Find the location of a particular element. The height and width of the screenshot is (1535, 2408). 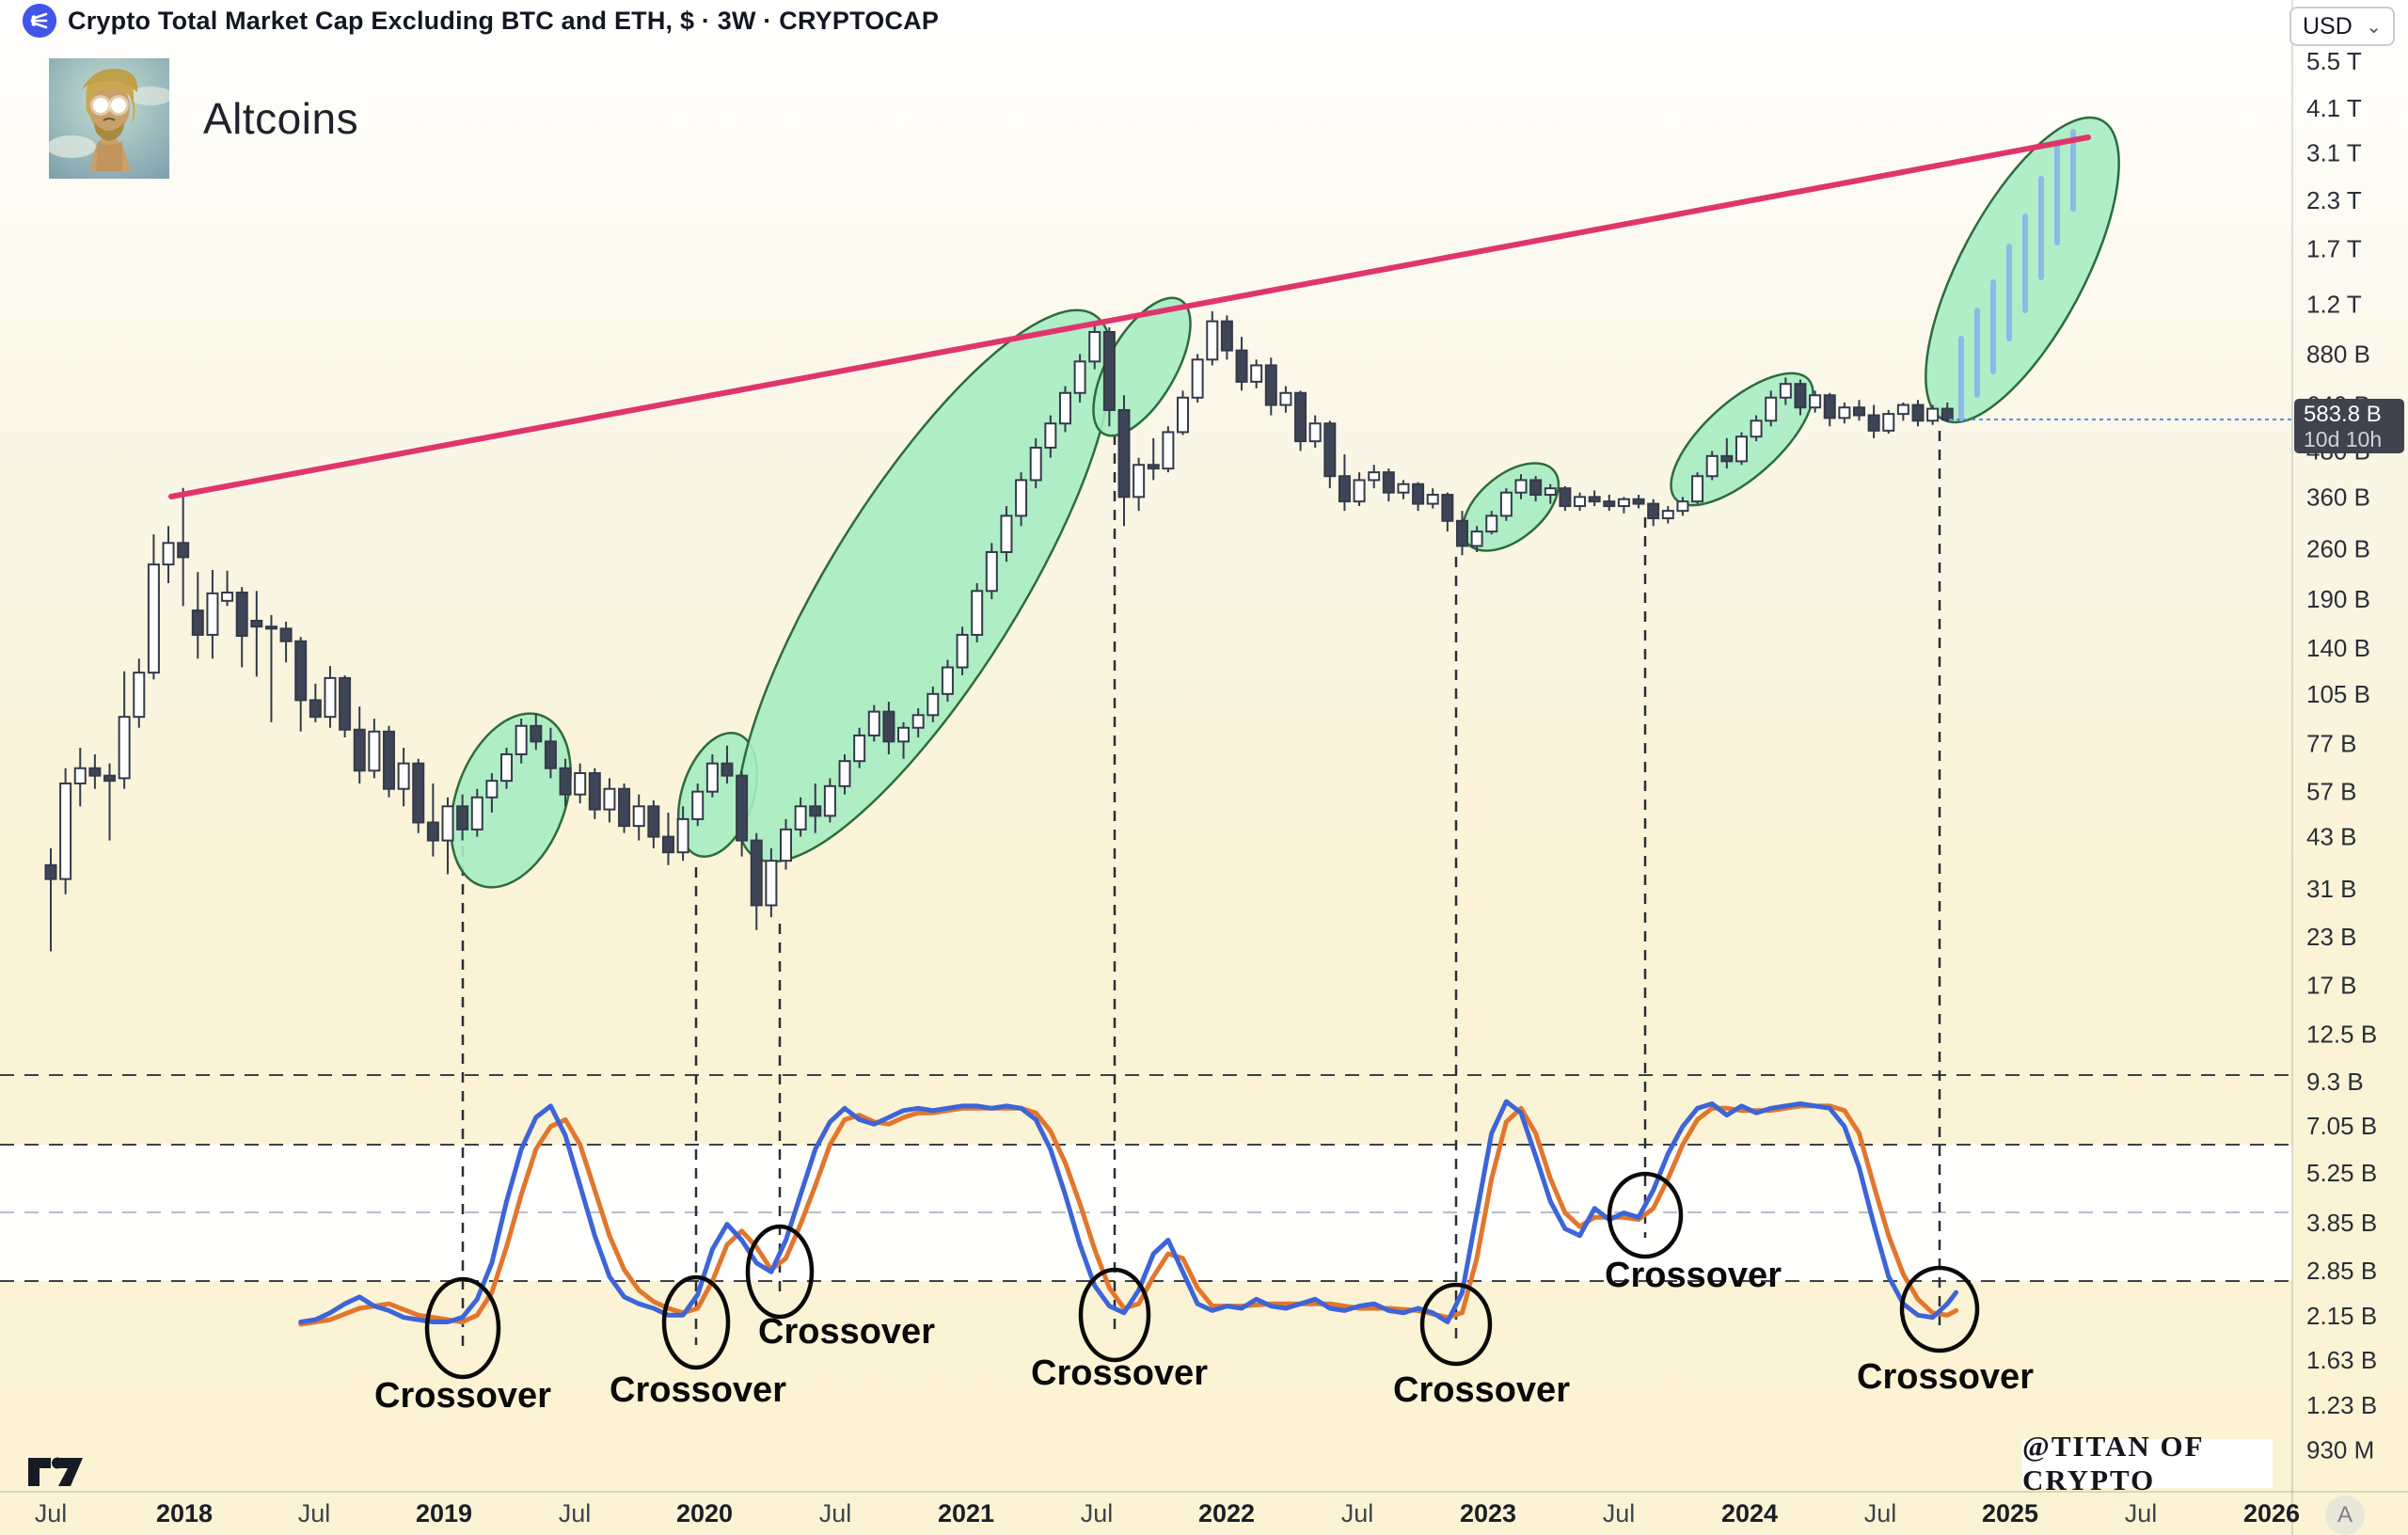

chart-text-label: Altcoins is located at coordinates (281, 118).